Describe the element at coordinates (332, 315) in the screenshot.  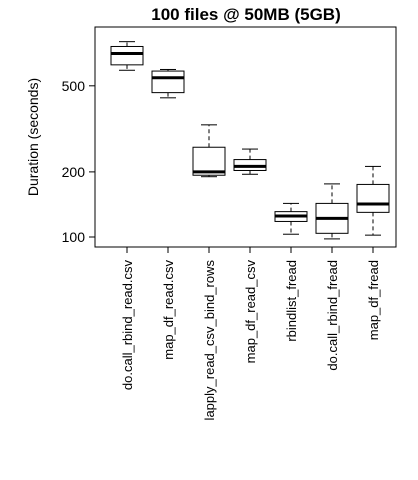
I see `x-category-label: do.call_rbind_fread` at that location.